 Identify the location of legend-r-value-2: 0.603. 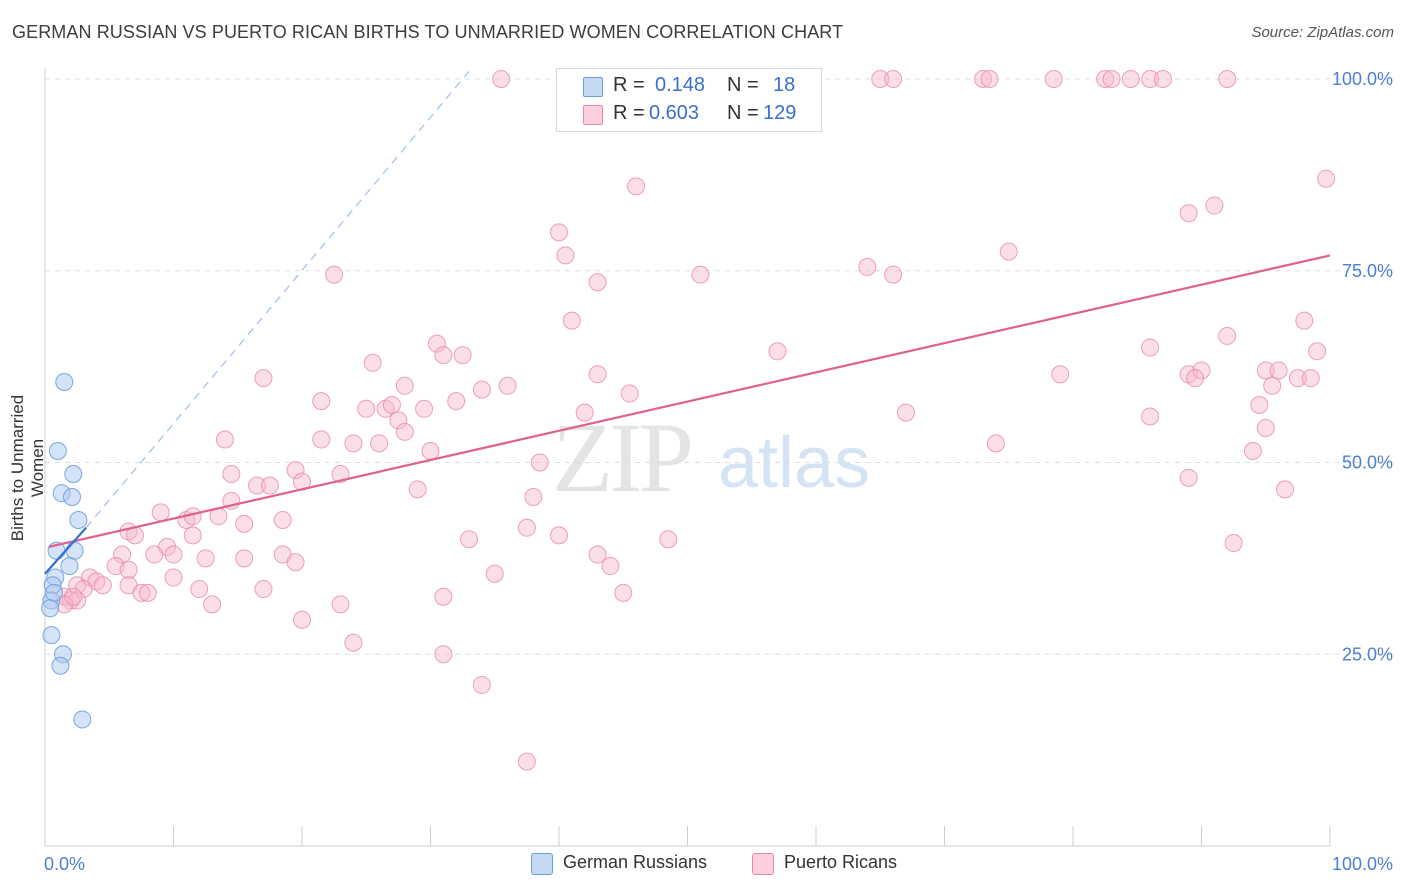
(674, 113).